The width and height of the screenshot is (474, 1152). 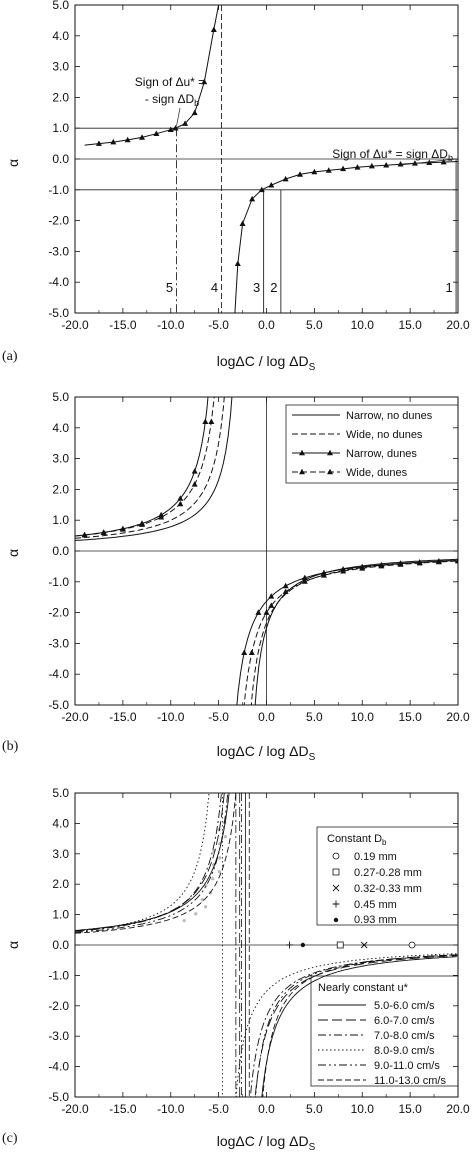 What do you see at coordinates (58, 1036) in the screenshot?
I see `panel-c-y-tick-label: -3.0` at bounding box center [58, 1036].